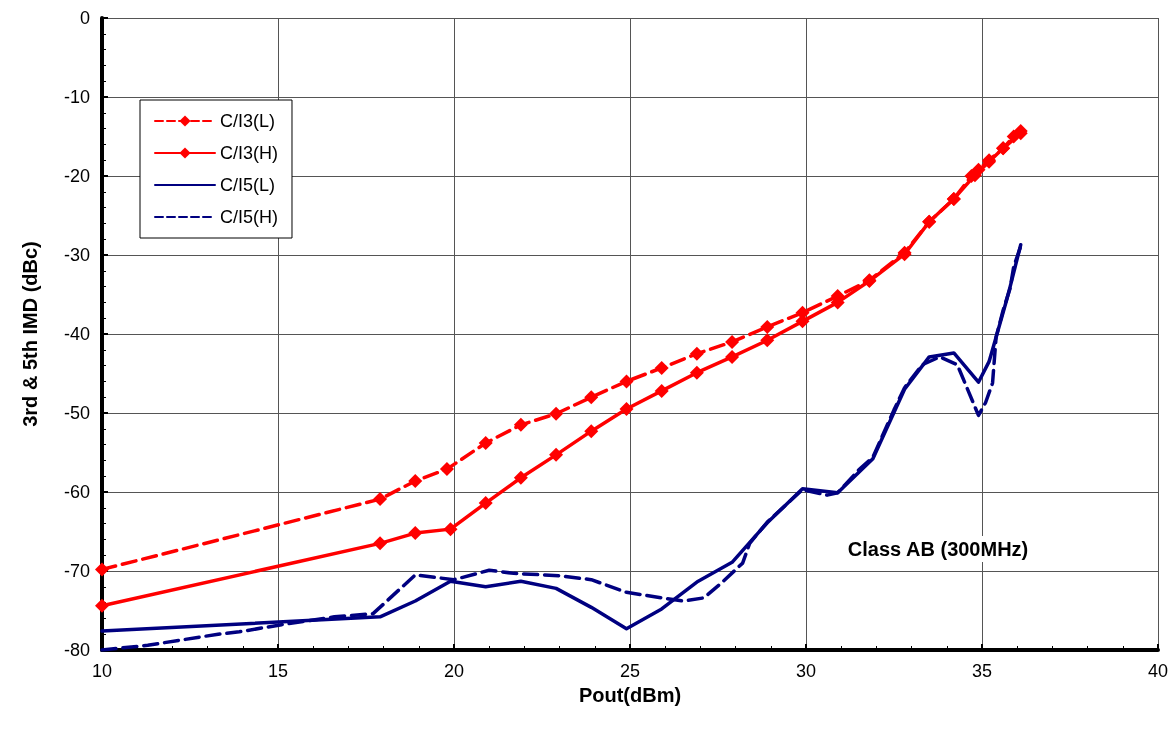 The height and width of the screenshot is (745, 1173). Describe the element at coordinates (278, 671) in the screenshot. I see `x-tick-label: 15` at that location.